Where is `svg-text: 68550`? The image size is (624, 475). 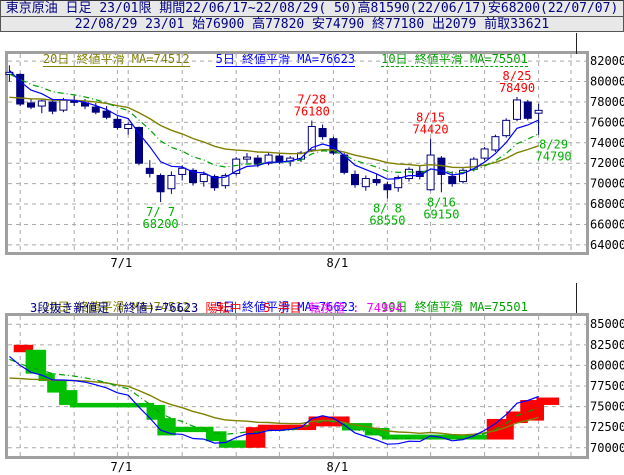 svg-text: 68550 is located at coordinates (387, 220).